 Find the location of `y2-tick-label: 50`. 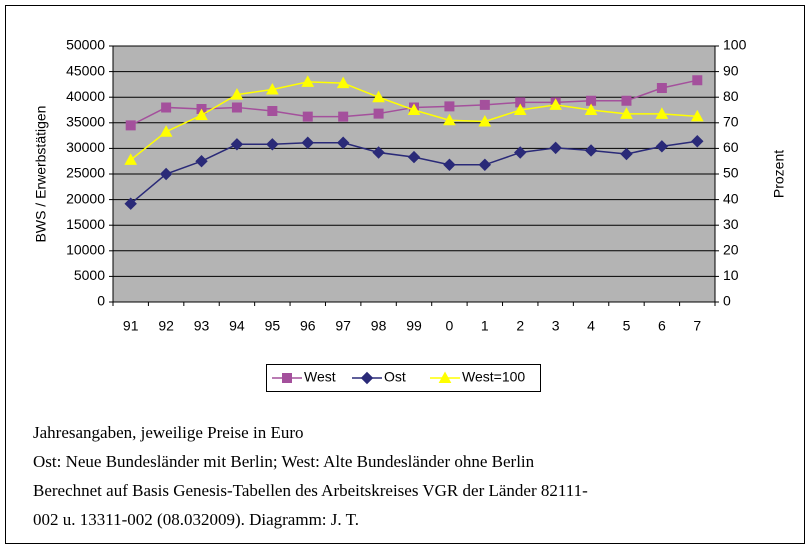

y2-tick-label: 50 is located at coordinates (731, 173).